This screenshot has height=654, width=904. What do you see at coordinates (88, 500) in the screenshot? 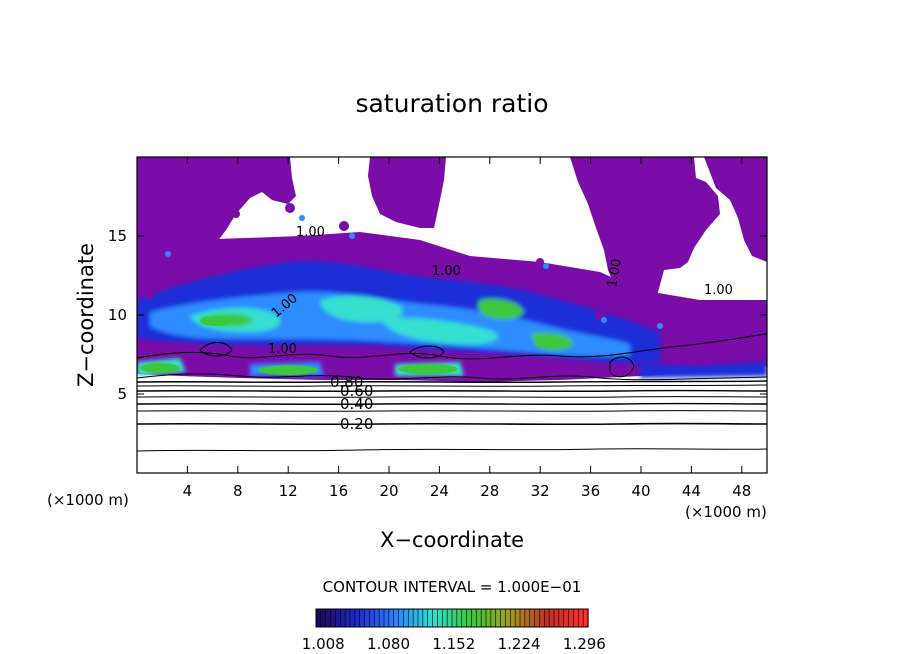
I see `x-unit-left: (×1000 m)` at bounding box center [88, 500].